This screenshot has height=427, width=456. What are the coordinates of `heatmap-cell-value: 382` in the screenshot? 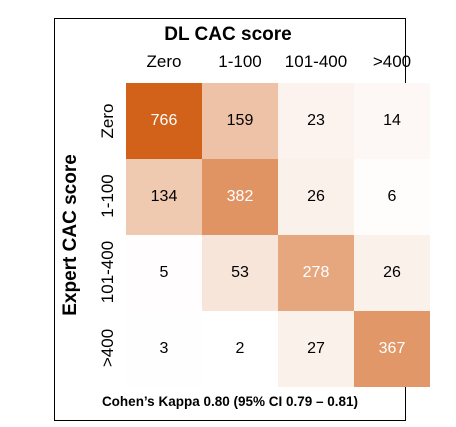 It's located at (240, 196).